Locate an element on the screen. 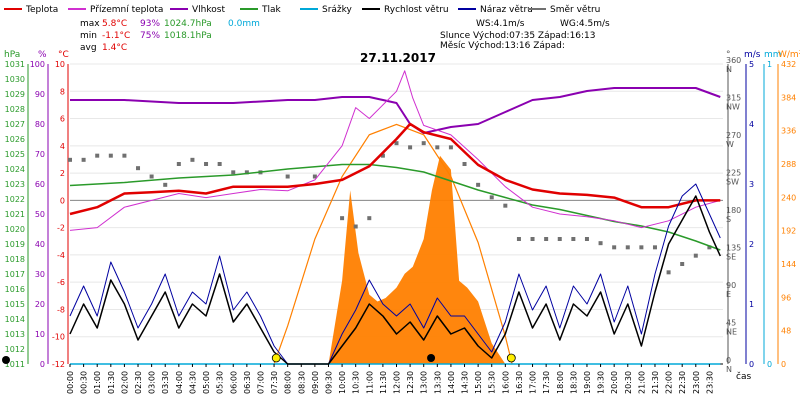 This screenshot has height=404, width=800. x-tick-label: 04:00 is located at coordinates (179, 382).